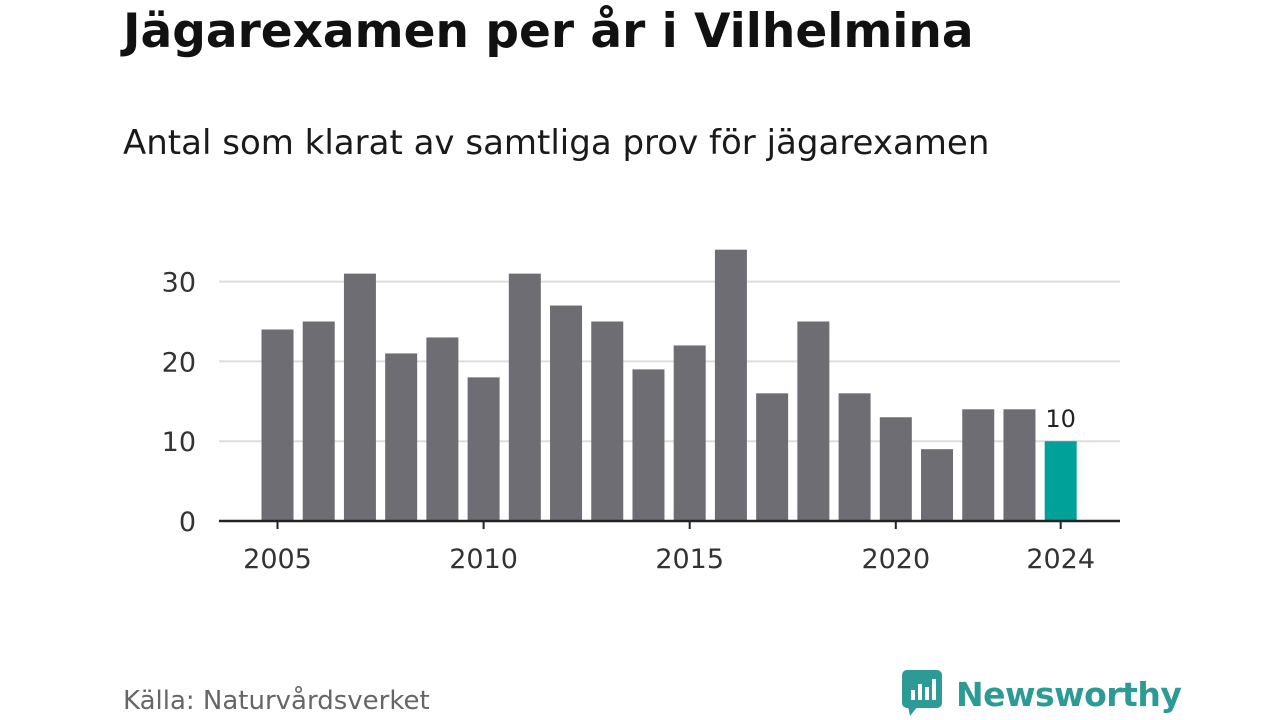  What do you see at coordinates (1069, 694) in the screenshot?
I see `brand-name: Newsworthy` at bounding box center [1069, 694].